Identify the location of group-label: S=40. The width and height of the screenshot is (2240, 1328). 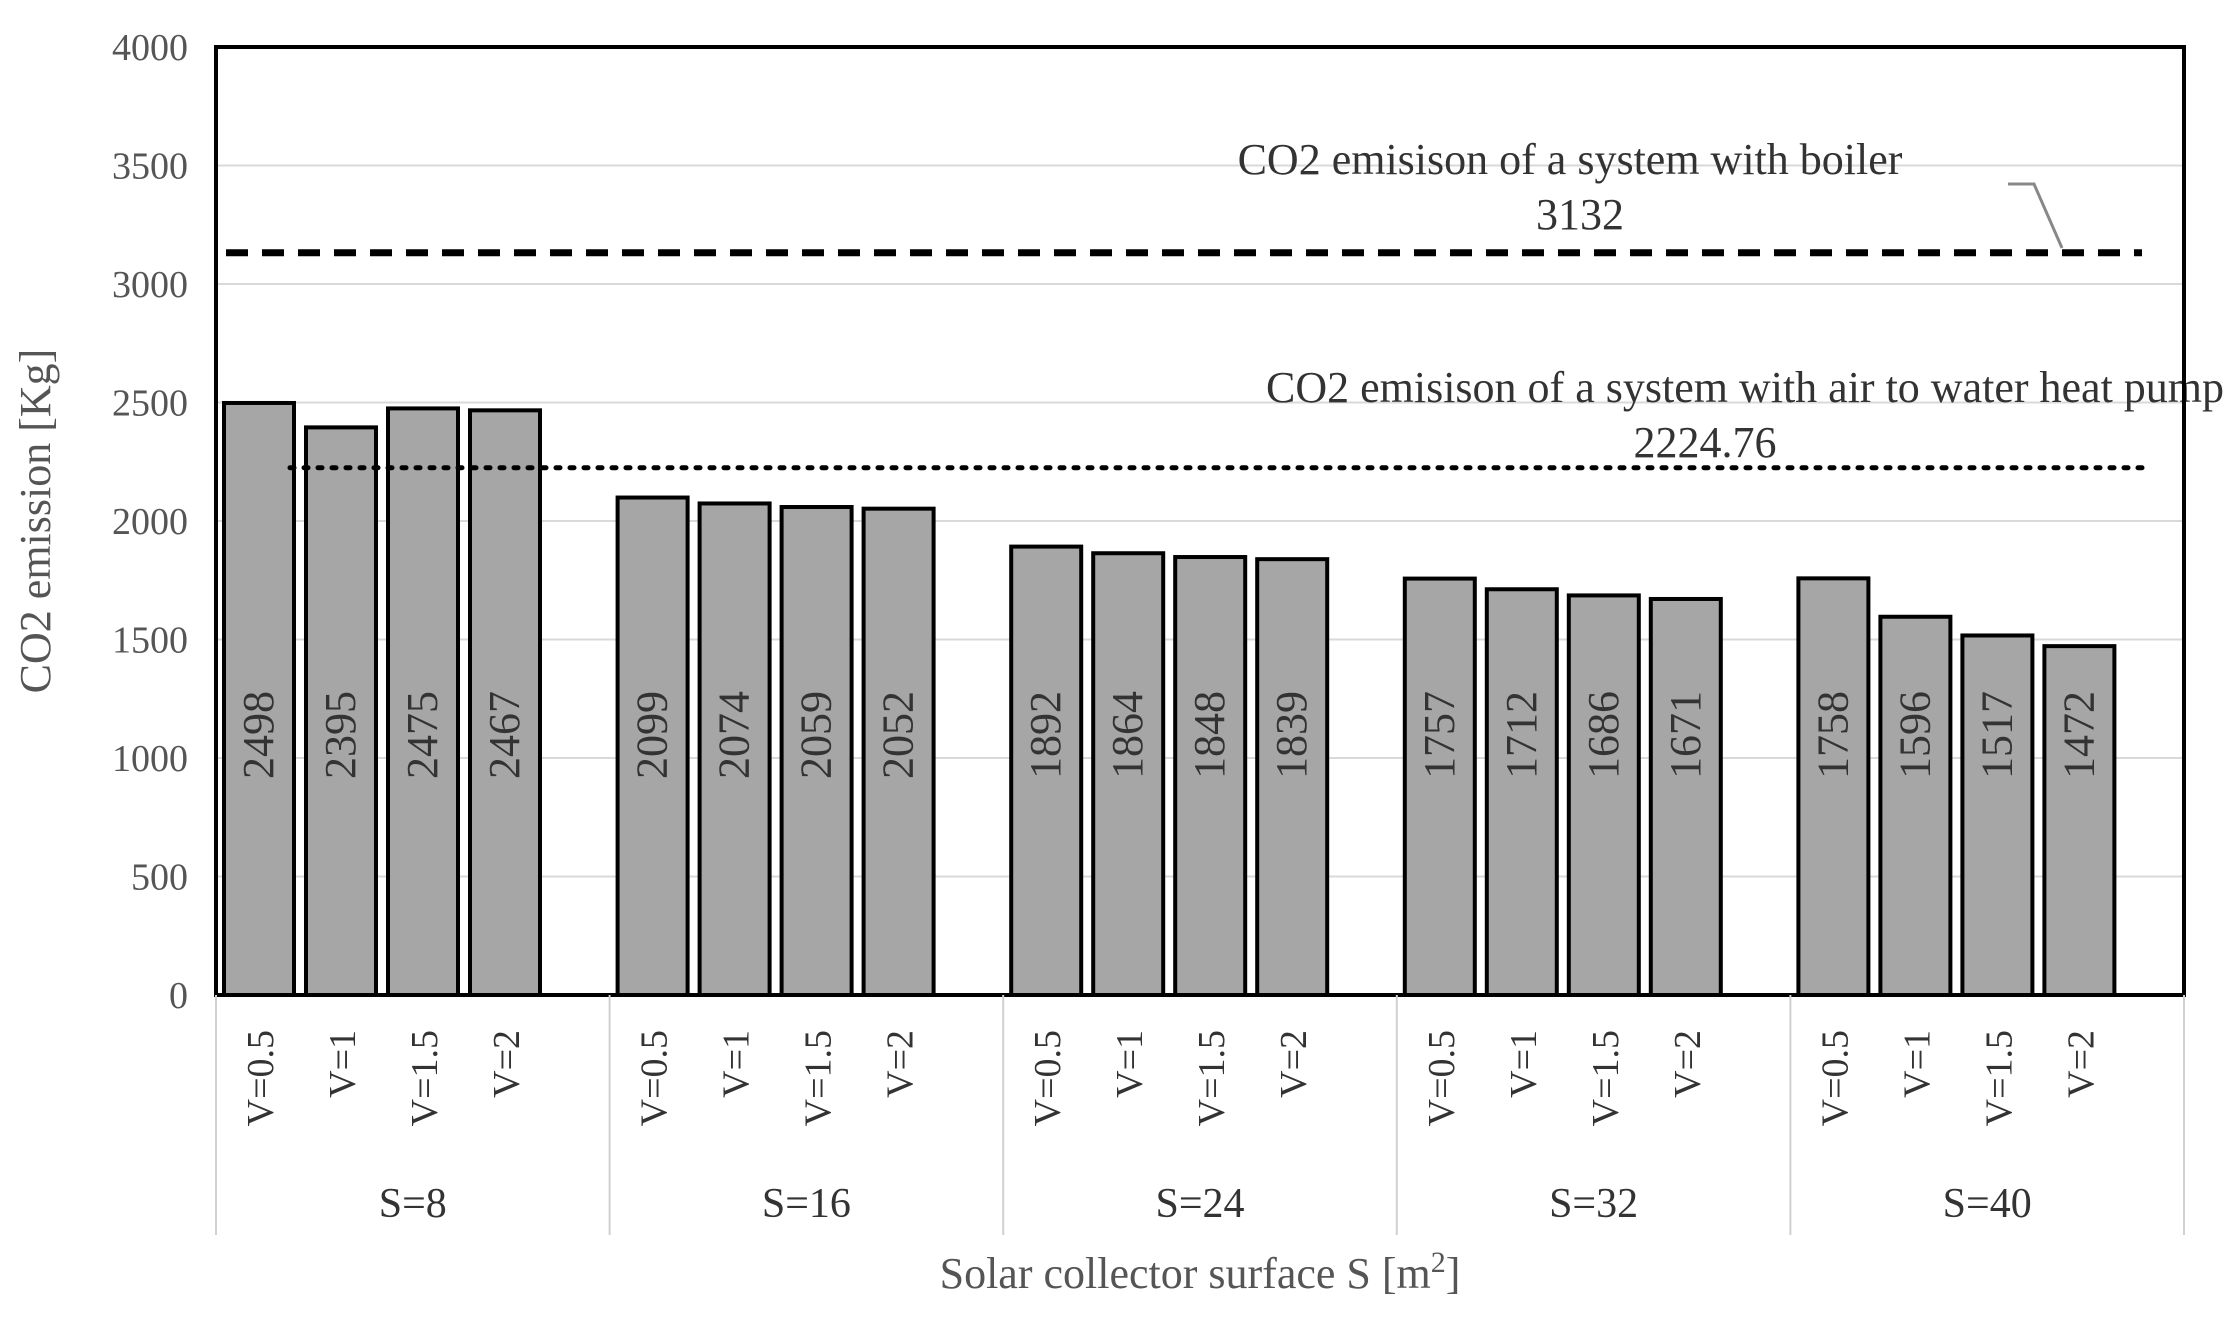
(1987, 1204).